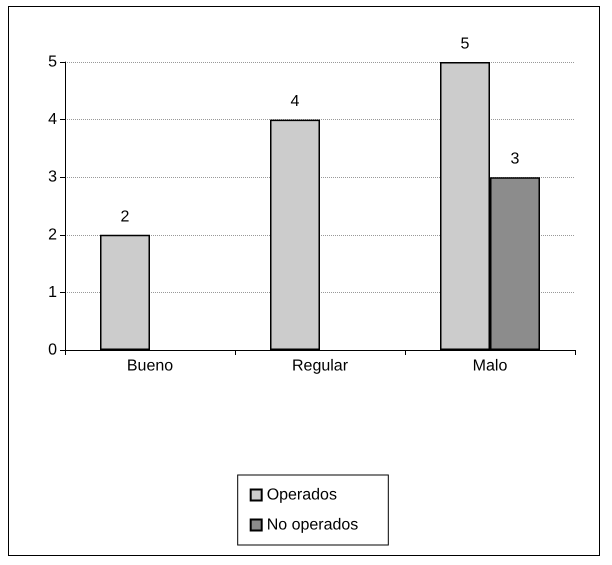 This screenshot has height=565, width=612. Describe the element at coordinates (125, 217) in the screenshot. I see `data-label: 2` at that location.